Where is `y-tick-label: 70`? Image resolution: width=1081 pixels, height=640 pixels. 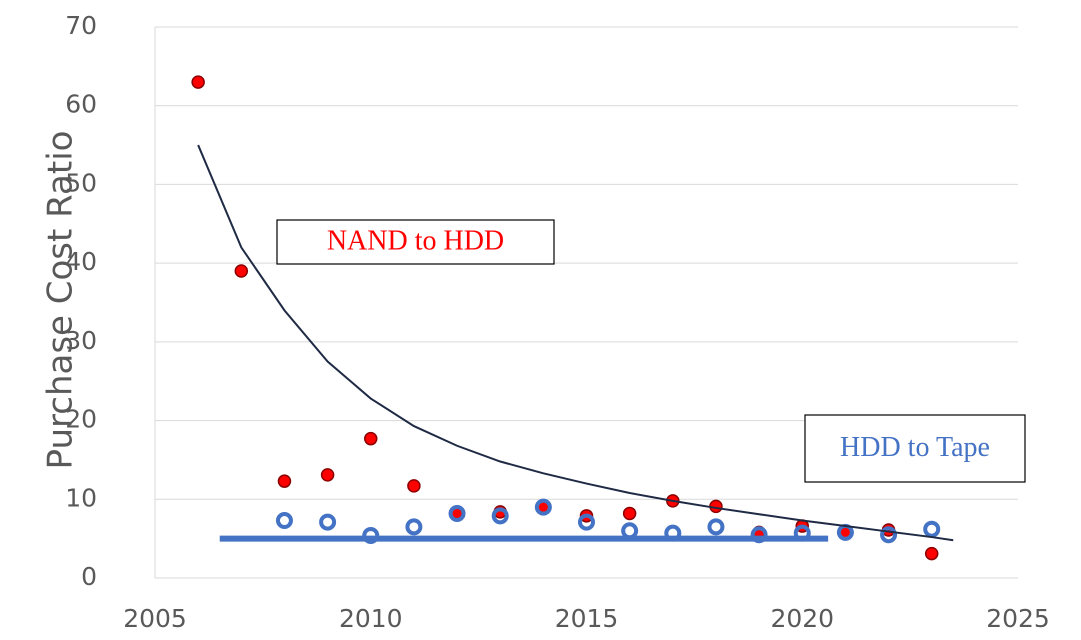 y-tick-label: 70 is located at coordinates (81, 25).